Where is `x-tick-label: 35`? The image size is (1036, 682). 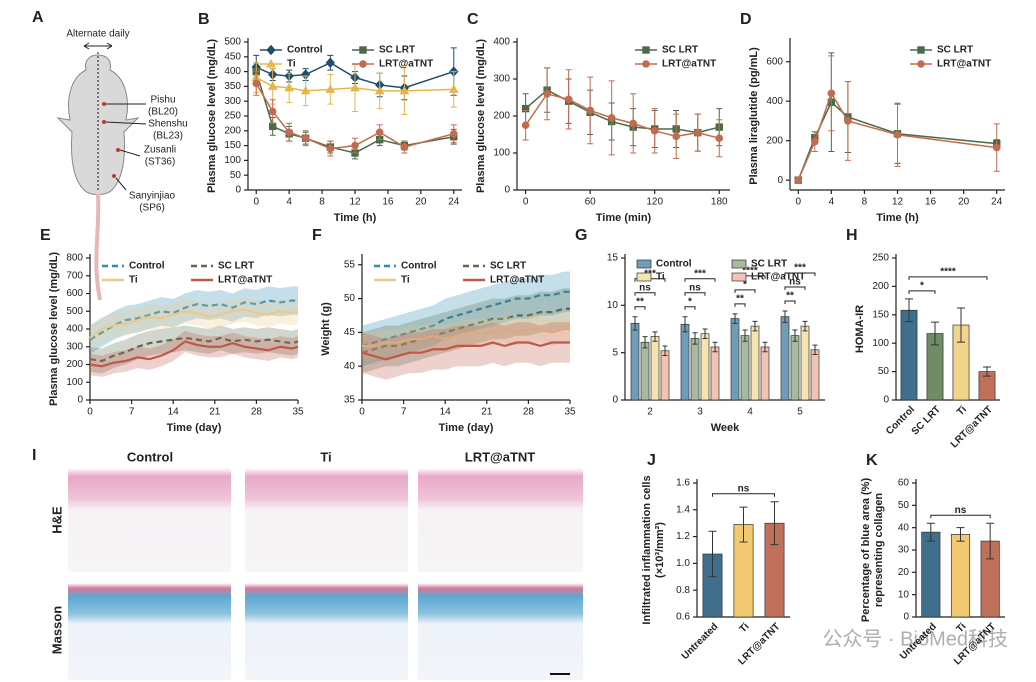
x-tick-label: 35 is located at coordinates (570, 412).